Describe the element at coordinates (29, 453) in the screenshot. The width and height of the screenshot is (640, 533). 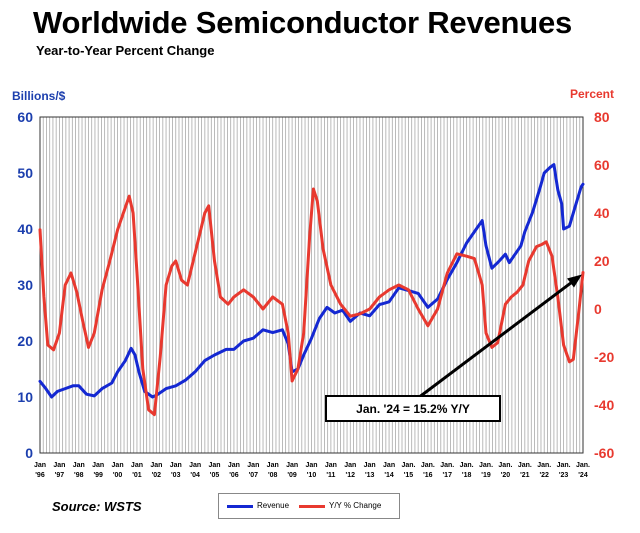
I see `y-left-tick-label: 0` at that location.